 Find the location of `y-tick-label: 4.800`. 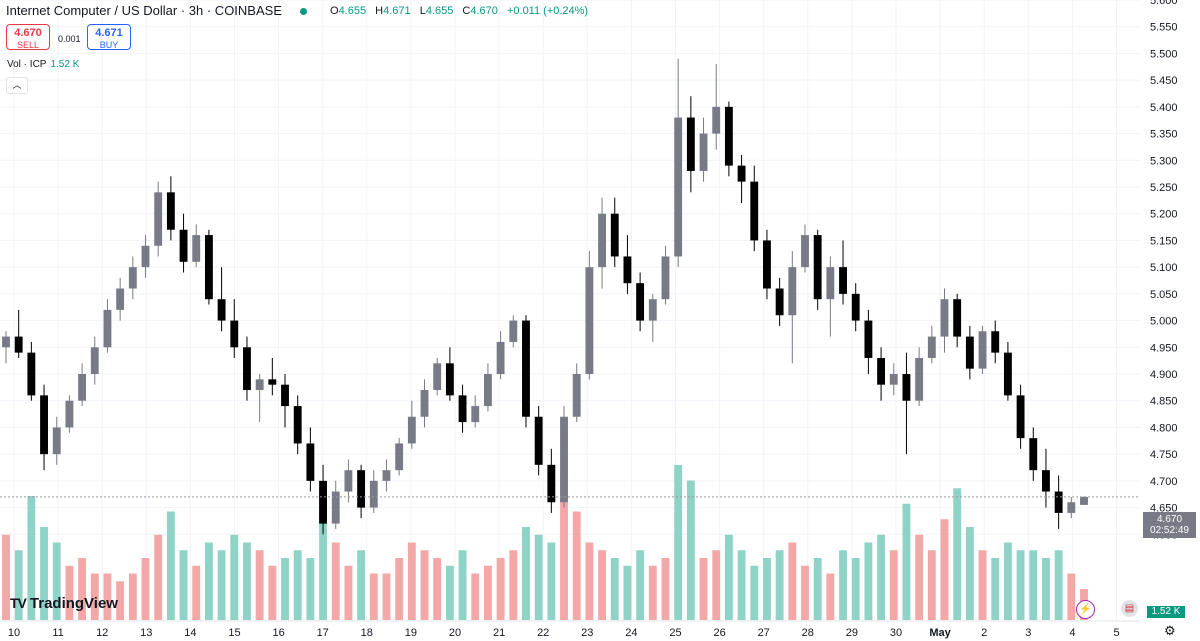

y-tick-label: 4.800 is located at coordinates (1164, 428).